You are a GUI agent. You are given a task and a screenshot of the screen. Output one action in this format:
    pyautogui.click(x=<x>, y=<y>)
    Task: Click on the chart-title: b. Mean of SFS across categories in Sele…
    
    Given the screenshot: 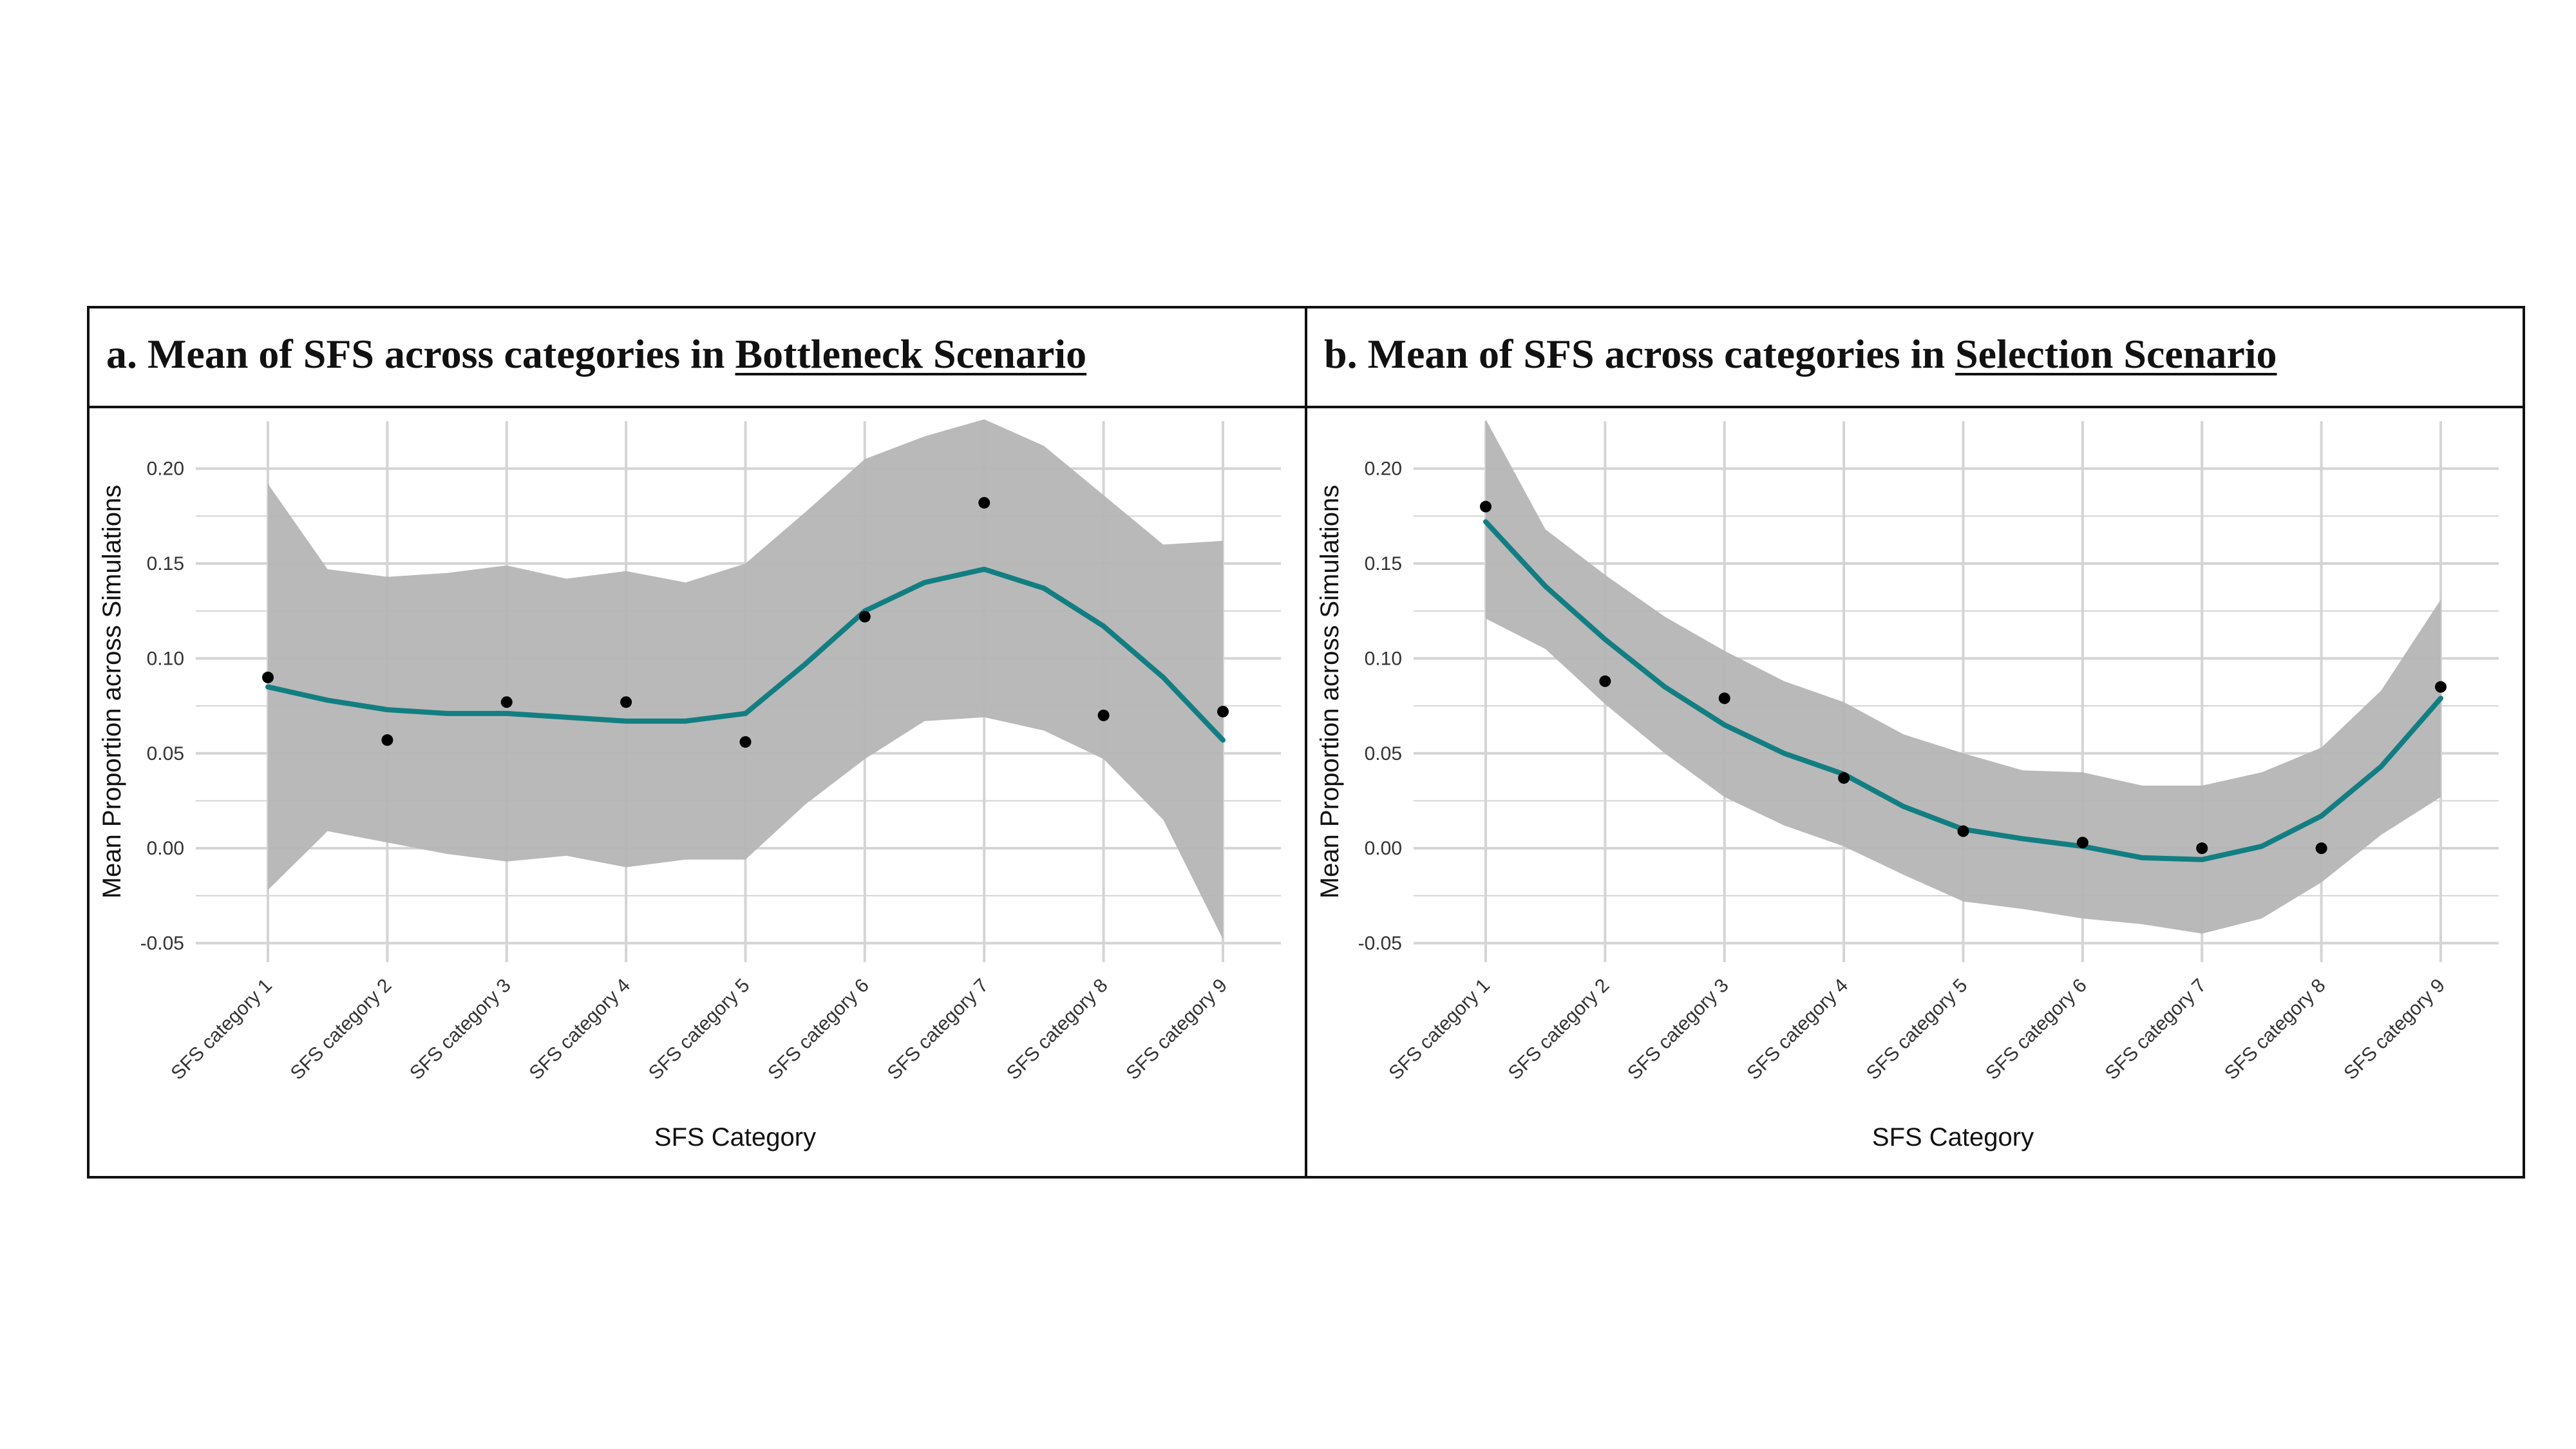 What is the action you would take?
    pyautogui.click(x=1801, y=354)
    